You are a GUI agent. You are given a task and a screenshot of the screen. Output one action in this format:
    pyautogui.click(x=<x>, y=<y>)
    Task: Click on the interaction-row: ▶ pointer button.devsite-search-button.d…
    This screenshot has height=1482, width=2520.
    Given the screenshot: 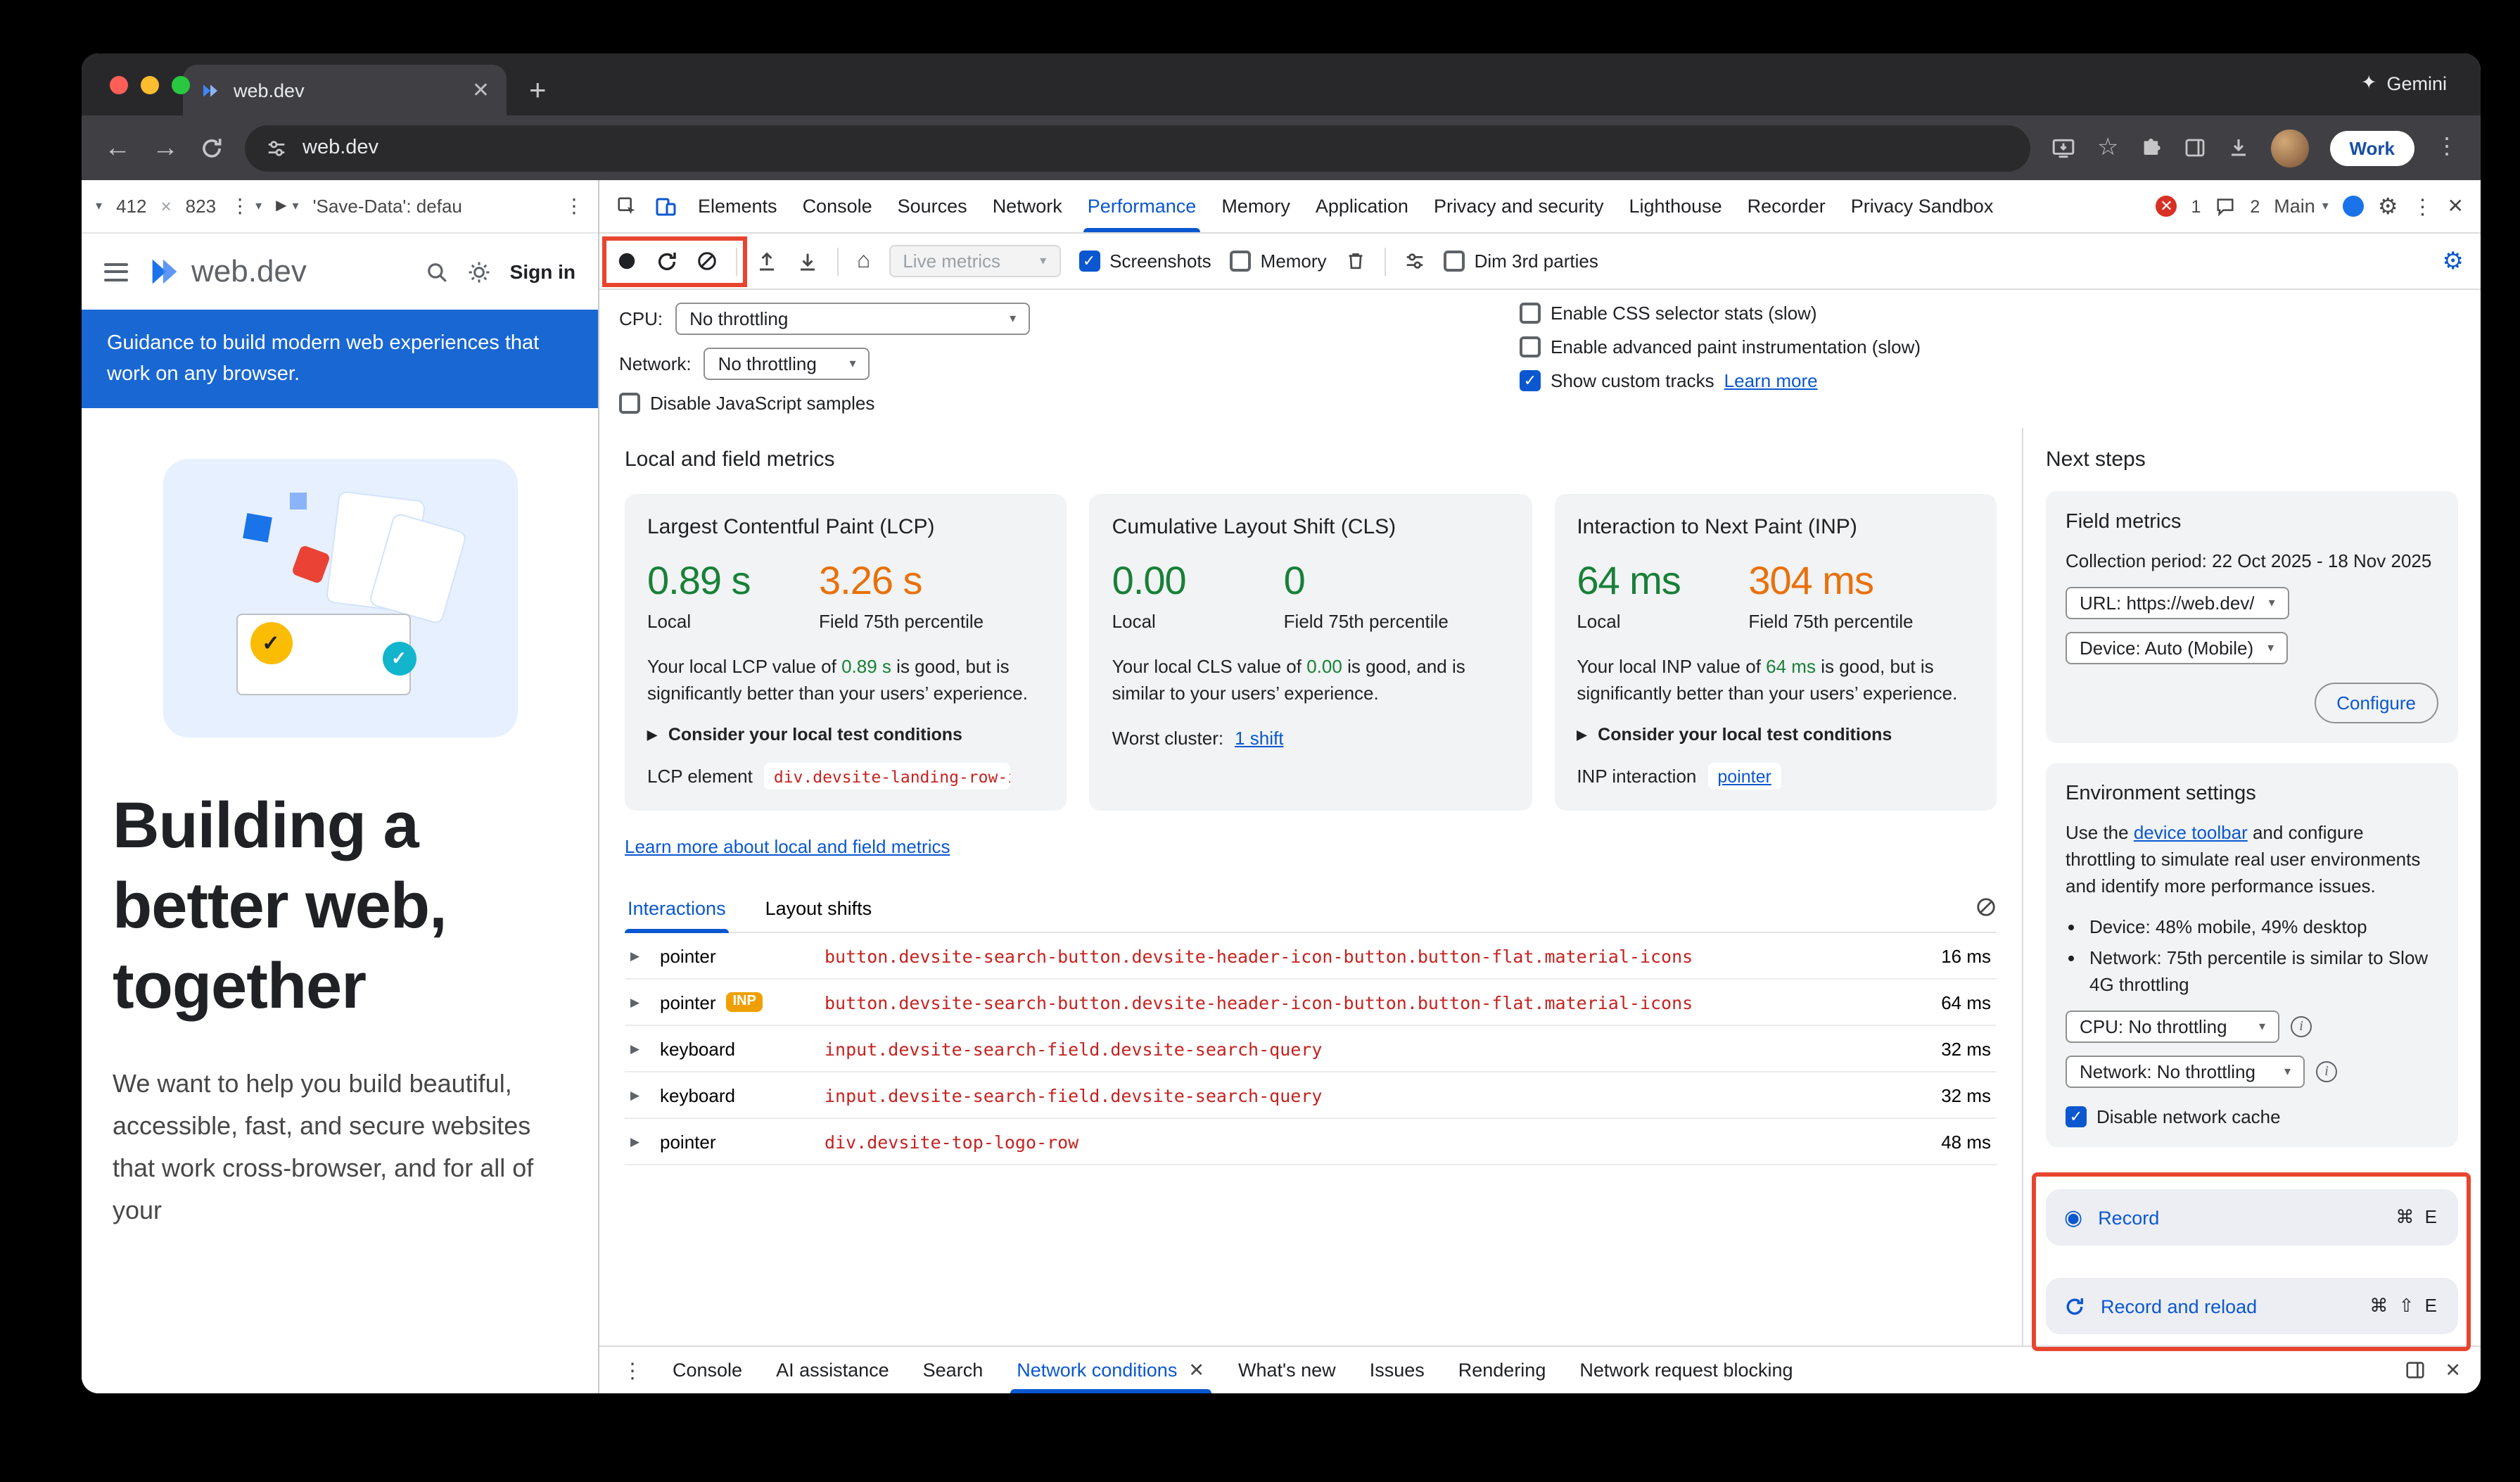 What is the action you would take?
    pyautogui.click(x=1311, y=956)
    